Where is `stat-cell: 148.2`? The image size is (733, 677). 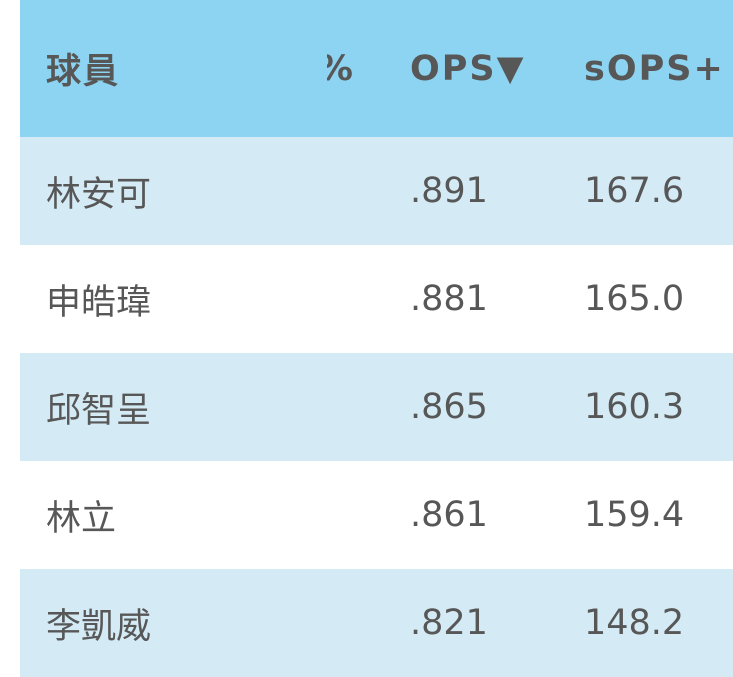
stat-cell: 148.2 is located at coordinates (634, 623).